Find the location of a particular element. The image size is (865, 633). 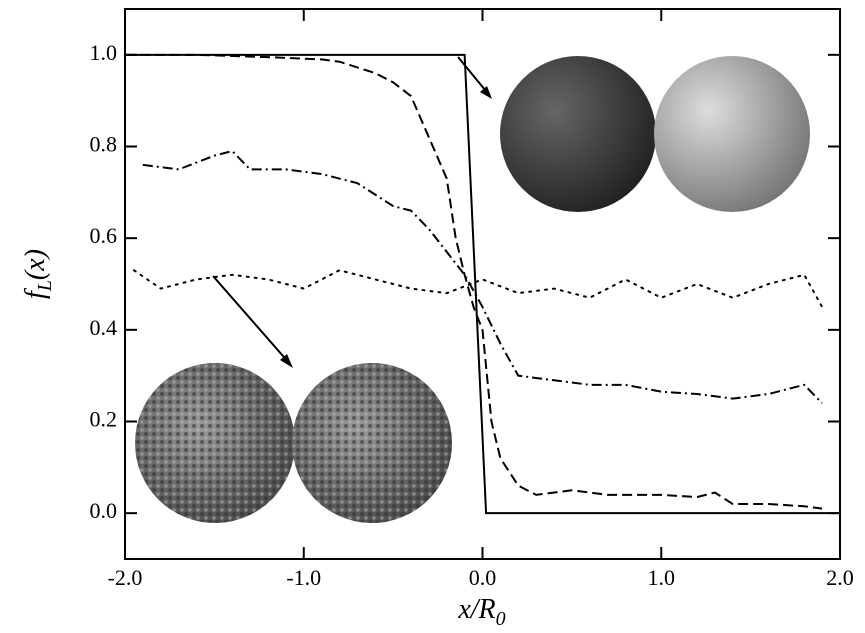

x-tick-label: 2.0 is located at coordinates (840, 577).